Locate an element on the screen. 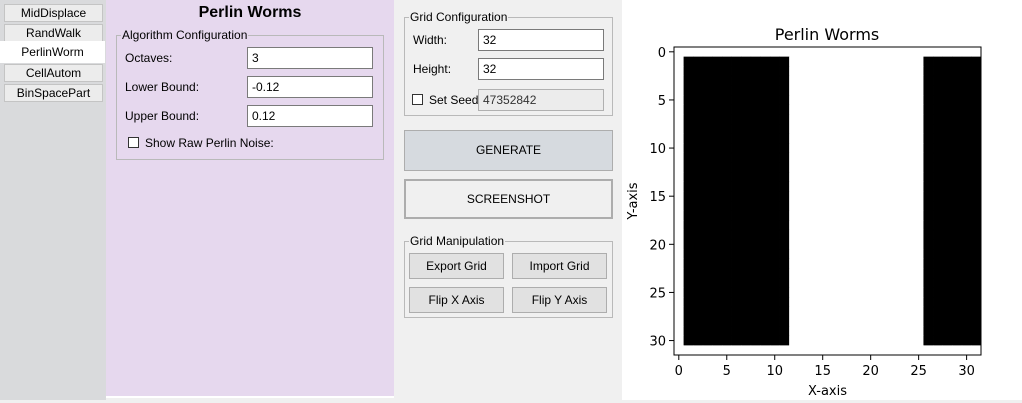 Image resolution: width=1022 pixels, height=403 pixels. tab-randwalk: RandWalk is located at coordinates (53, 33).